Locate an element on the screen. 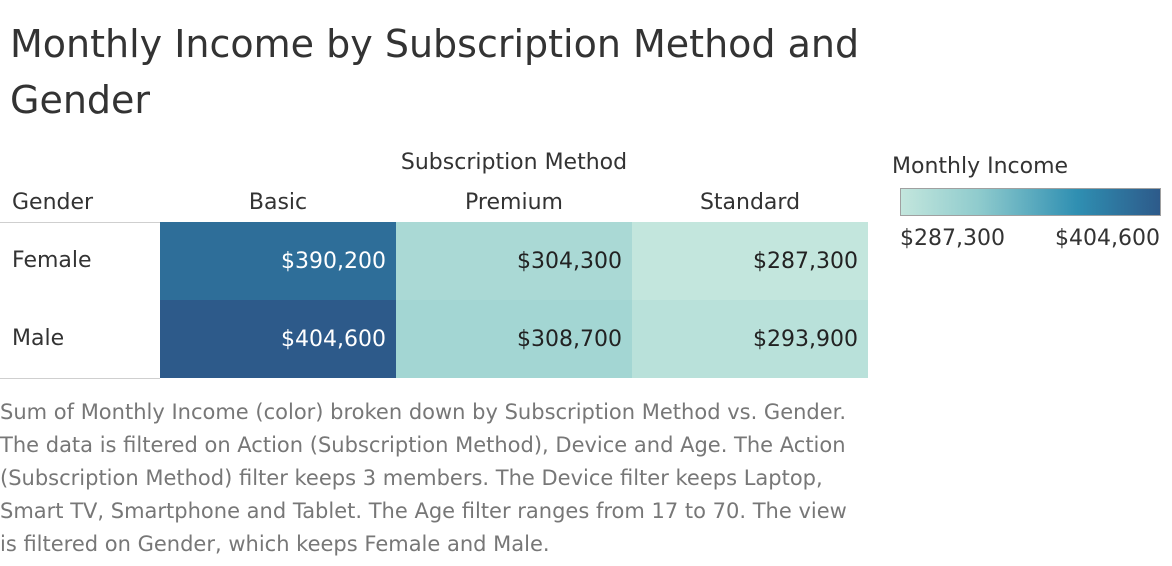 Image resolution: width=1172 pixels, height=566 pixels. legend-max-label: $404,600 is located at coordinates (1107, 238).